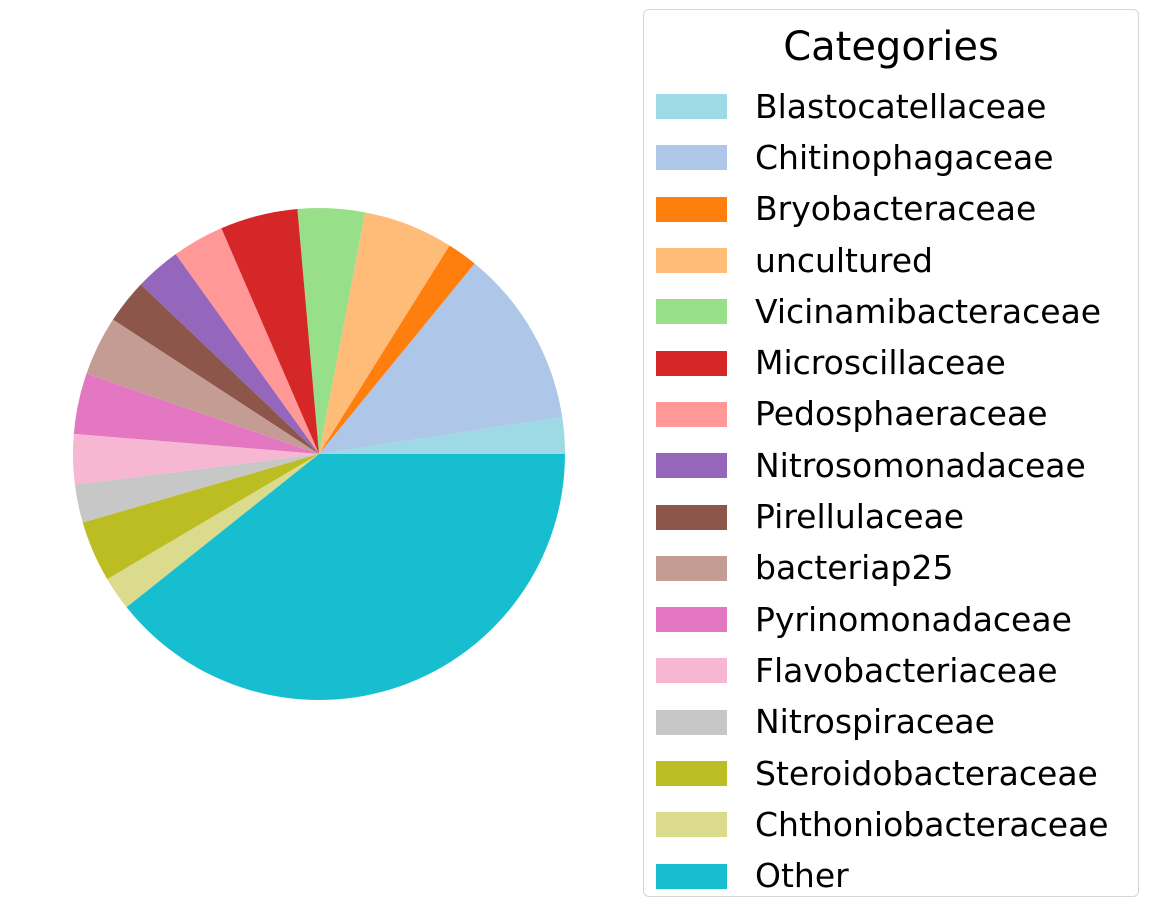 This screenshot has width=1150, height=909. What do you see at coordinates (196, 488) in the screenshot?
I see `pie-slice-nitrospiraceae` at bounding box center [196, 488].